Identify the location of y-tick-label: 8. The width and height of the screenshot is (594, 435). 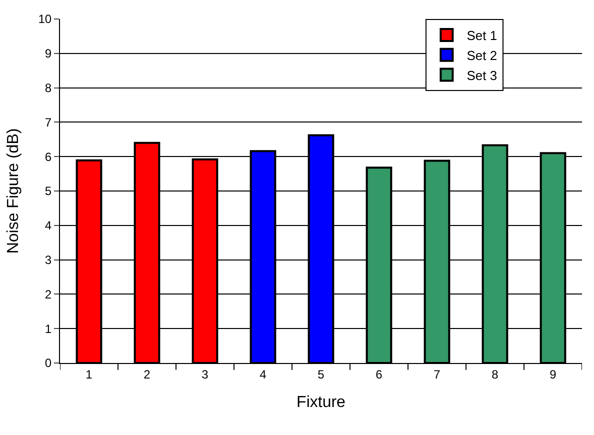
(48, 88).